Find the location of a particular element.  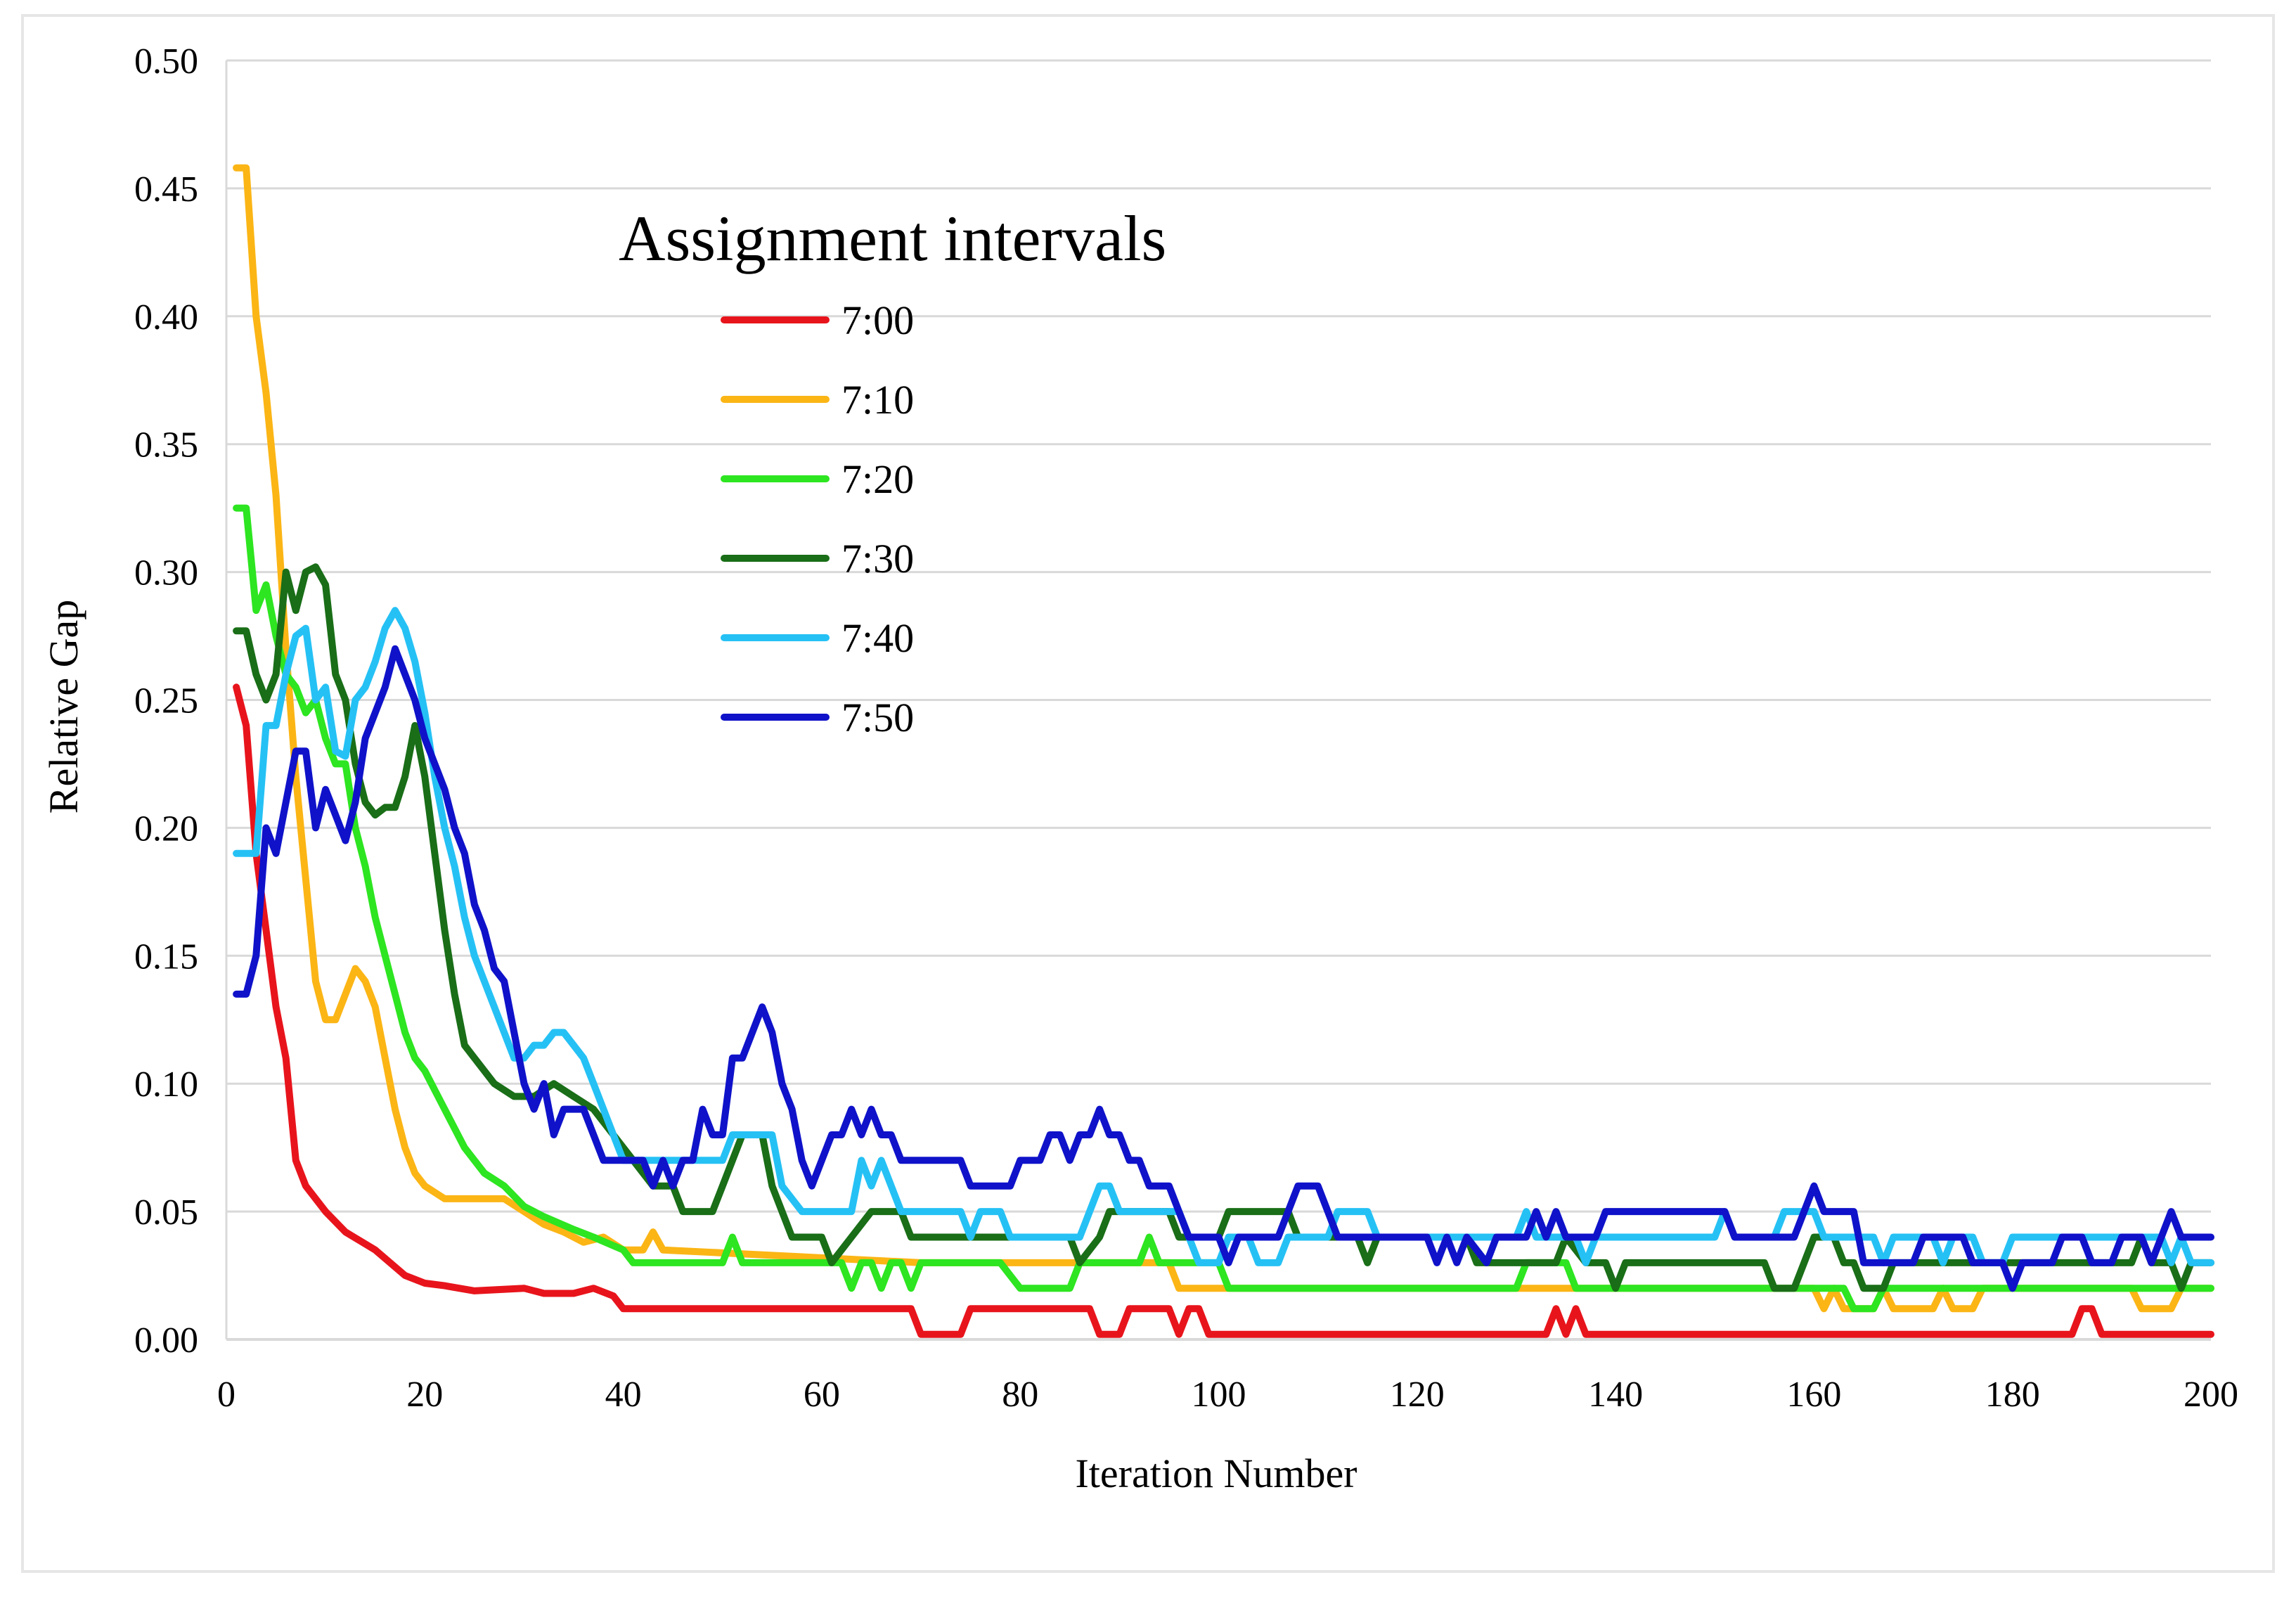

x-tick-label: 140 is located at coordinates (1616, 1395).